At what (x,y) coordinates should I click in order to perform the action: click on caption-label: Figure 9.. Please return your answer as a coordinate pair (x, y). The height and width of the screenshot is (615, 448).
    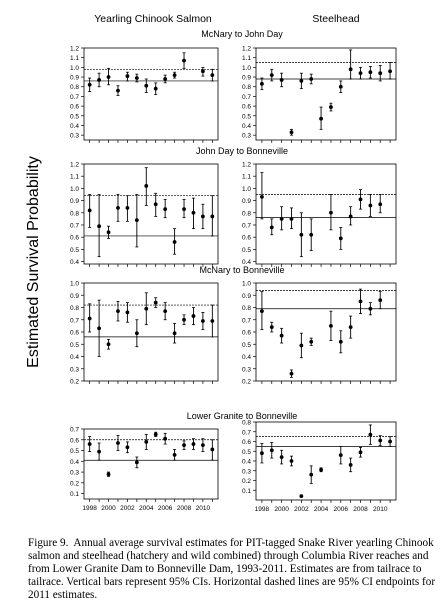
    Looking at the image, I should click on (48, 543).